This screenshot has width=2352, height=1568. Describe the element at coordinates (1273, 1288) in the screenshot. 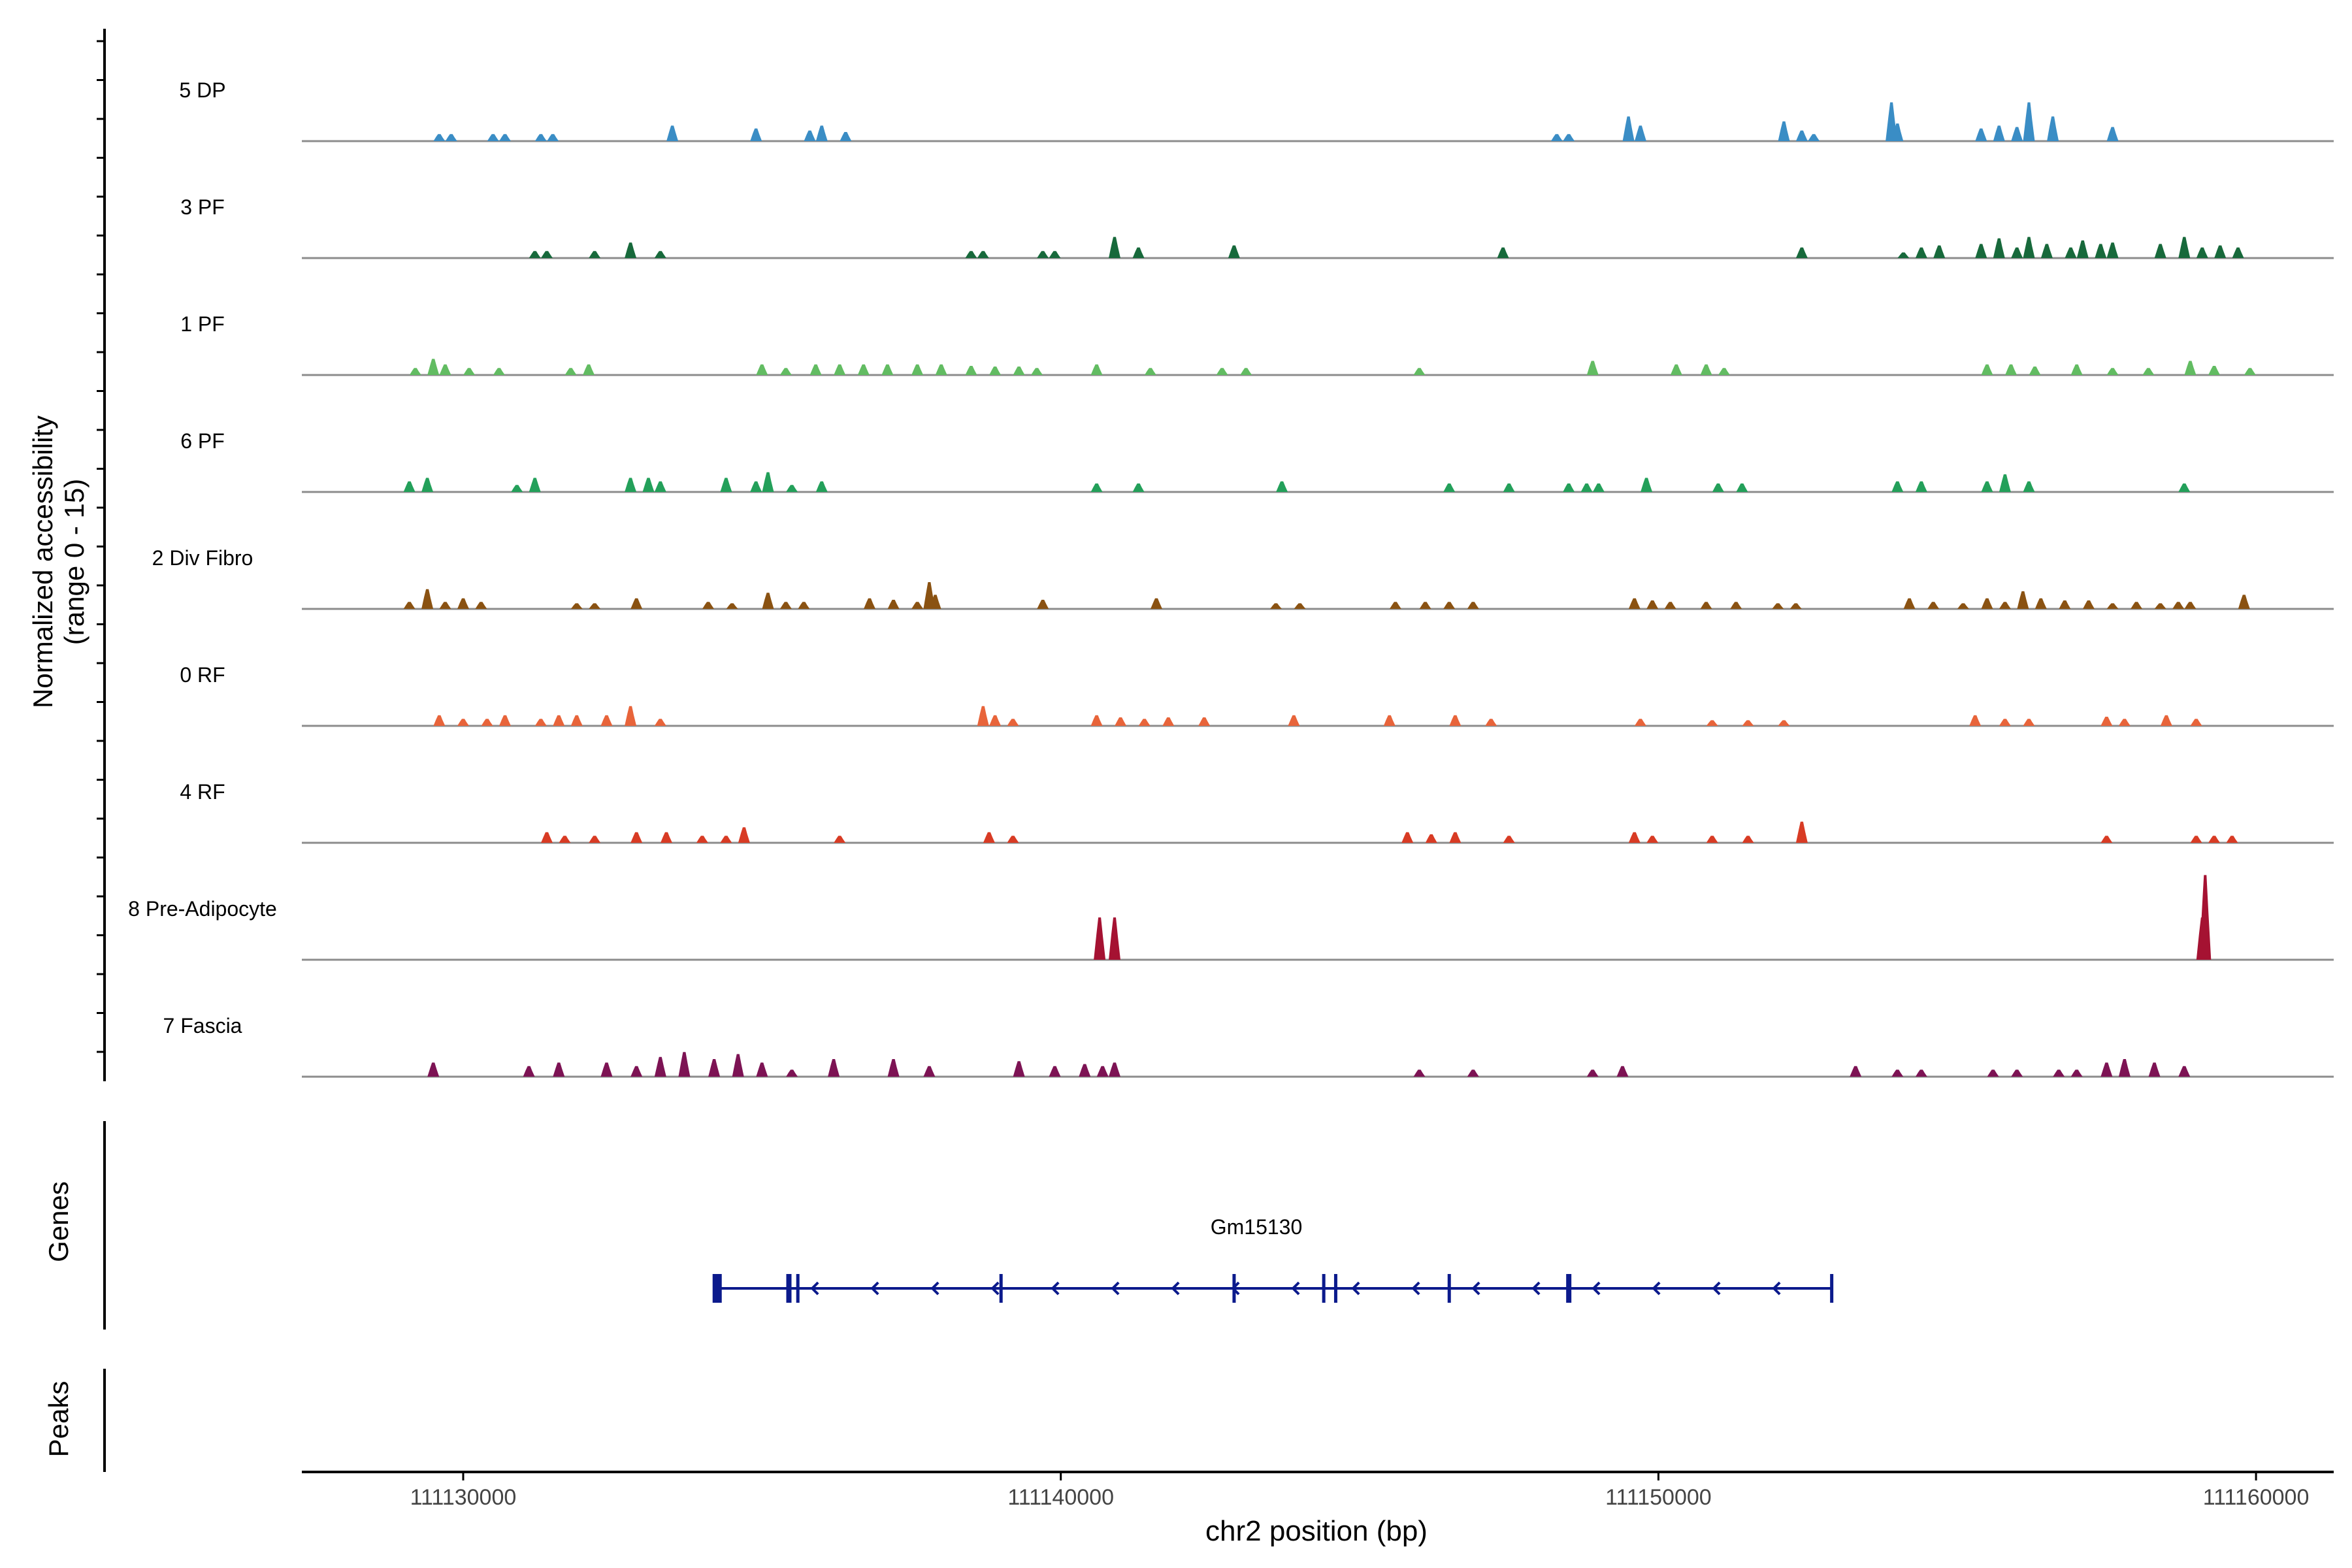

I see `gene-track` at that location.